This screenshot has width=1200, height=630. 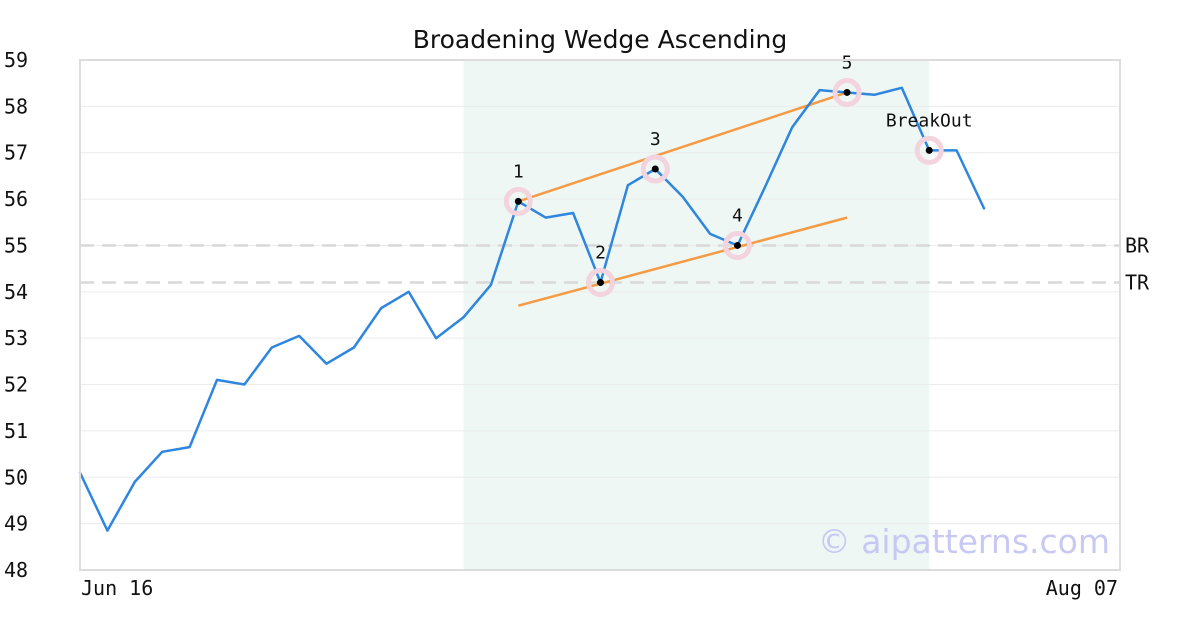 I want to click on y-tick-label: 56, so click(x=16, y=199).